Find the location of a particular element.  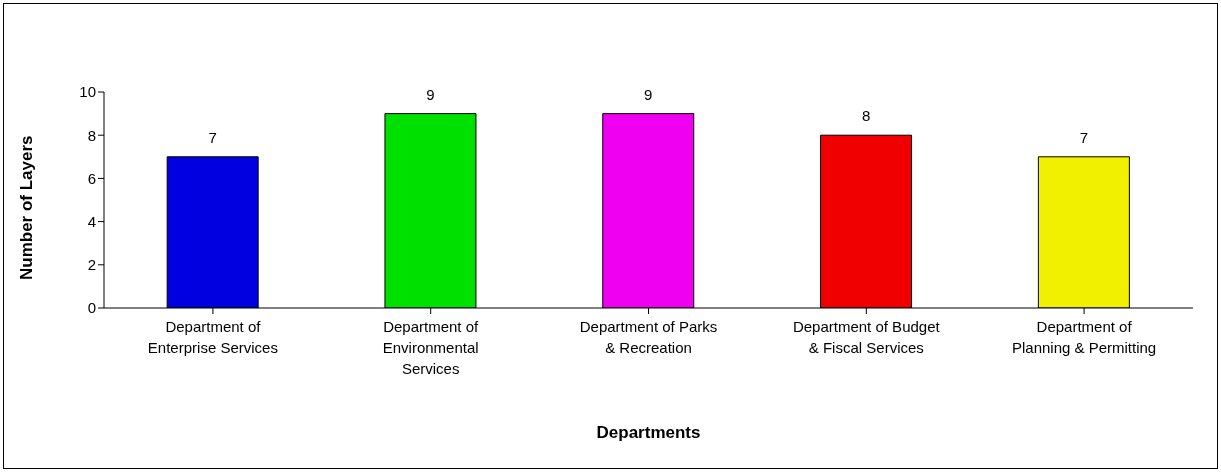

y-tick-label: 2 is located at coordinates (91, 265).